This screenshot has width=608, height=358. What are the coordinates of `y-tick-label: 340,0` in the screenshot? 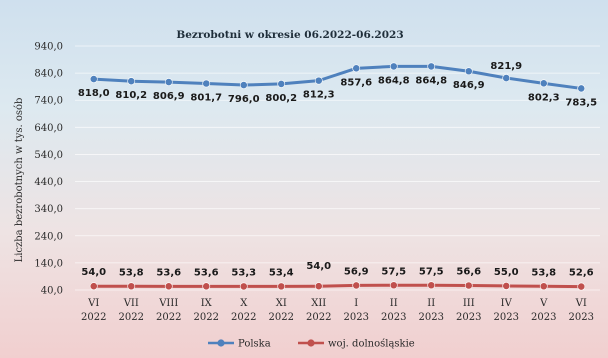 It's located at (48, 209).